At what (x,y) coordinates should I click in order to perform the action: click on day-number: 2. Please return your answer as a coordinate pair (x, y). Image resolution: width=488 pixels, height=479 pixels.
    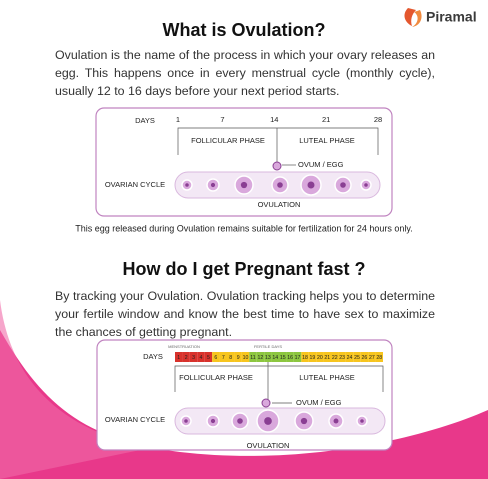
    Looking at the image, I should click on (186, 358).